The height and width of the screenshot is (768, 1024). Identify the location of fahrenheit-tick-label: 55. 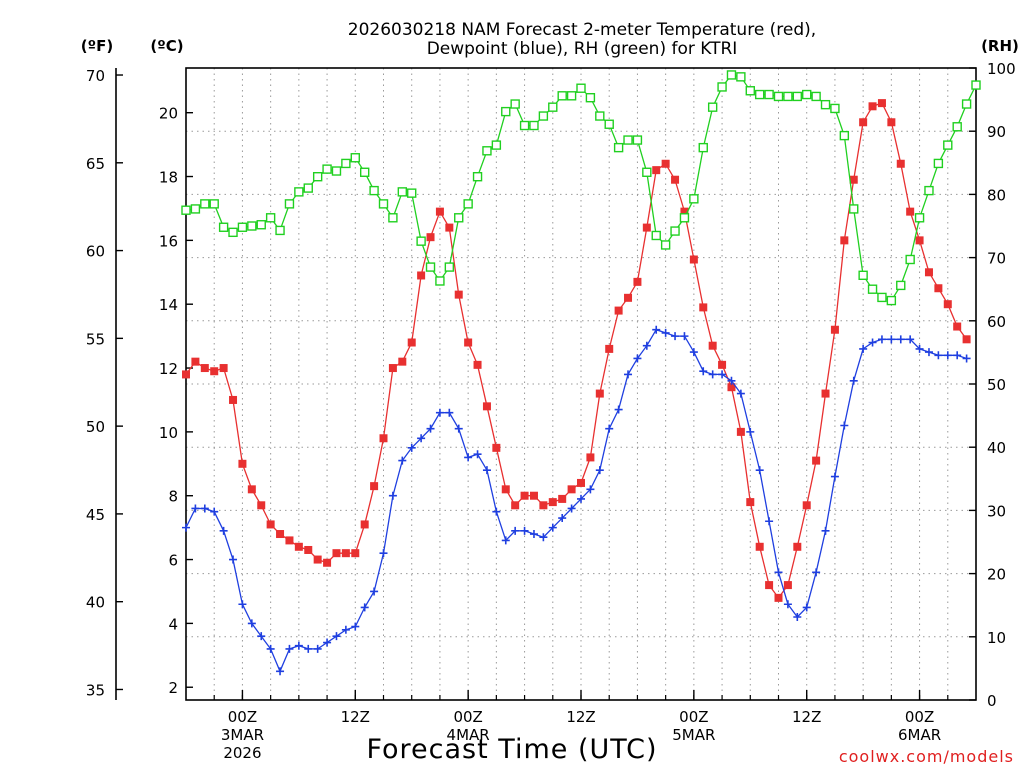
(95, 339).